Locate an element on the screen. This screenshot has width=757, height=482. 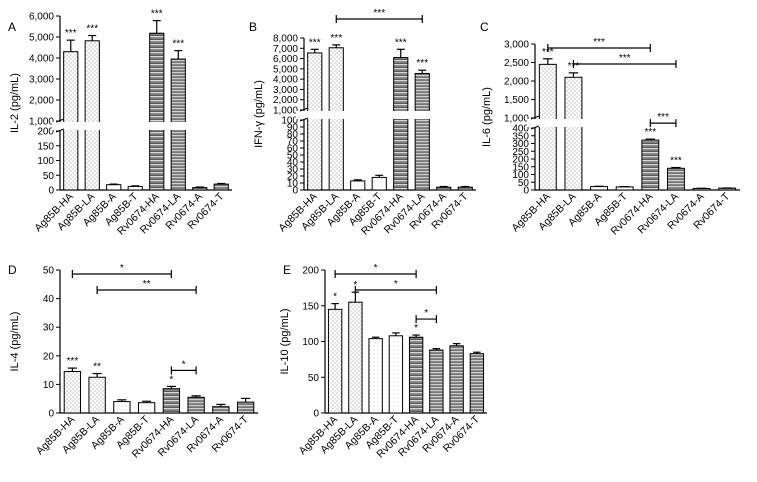
y-tick-label: 70 is located at coordinates (293, 142).